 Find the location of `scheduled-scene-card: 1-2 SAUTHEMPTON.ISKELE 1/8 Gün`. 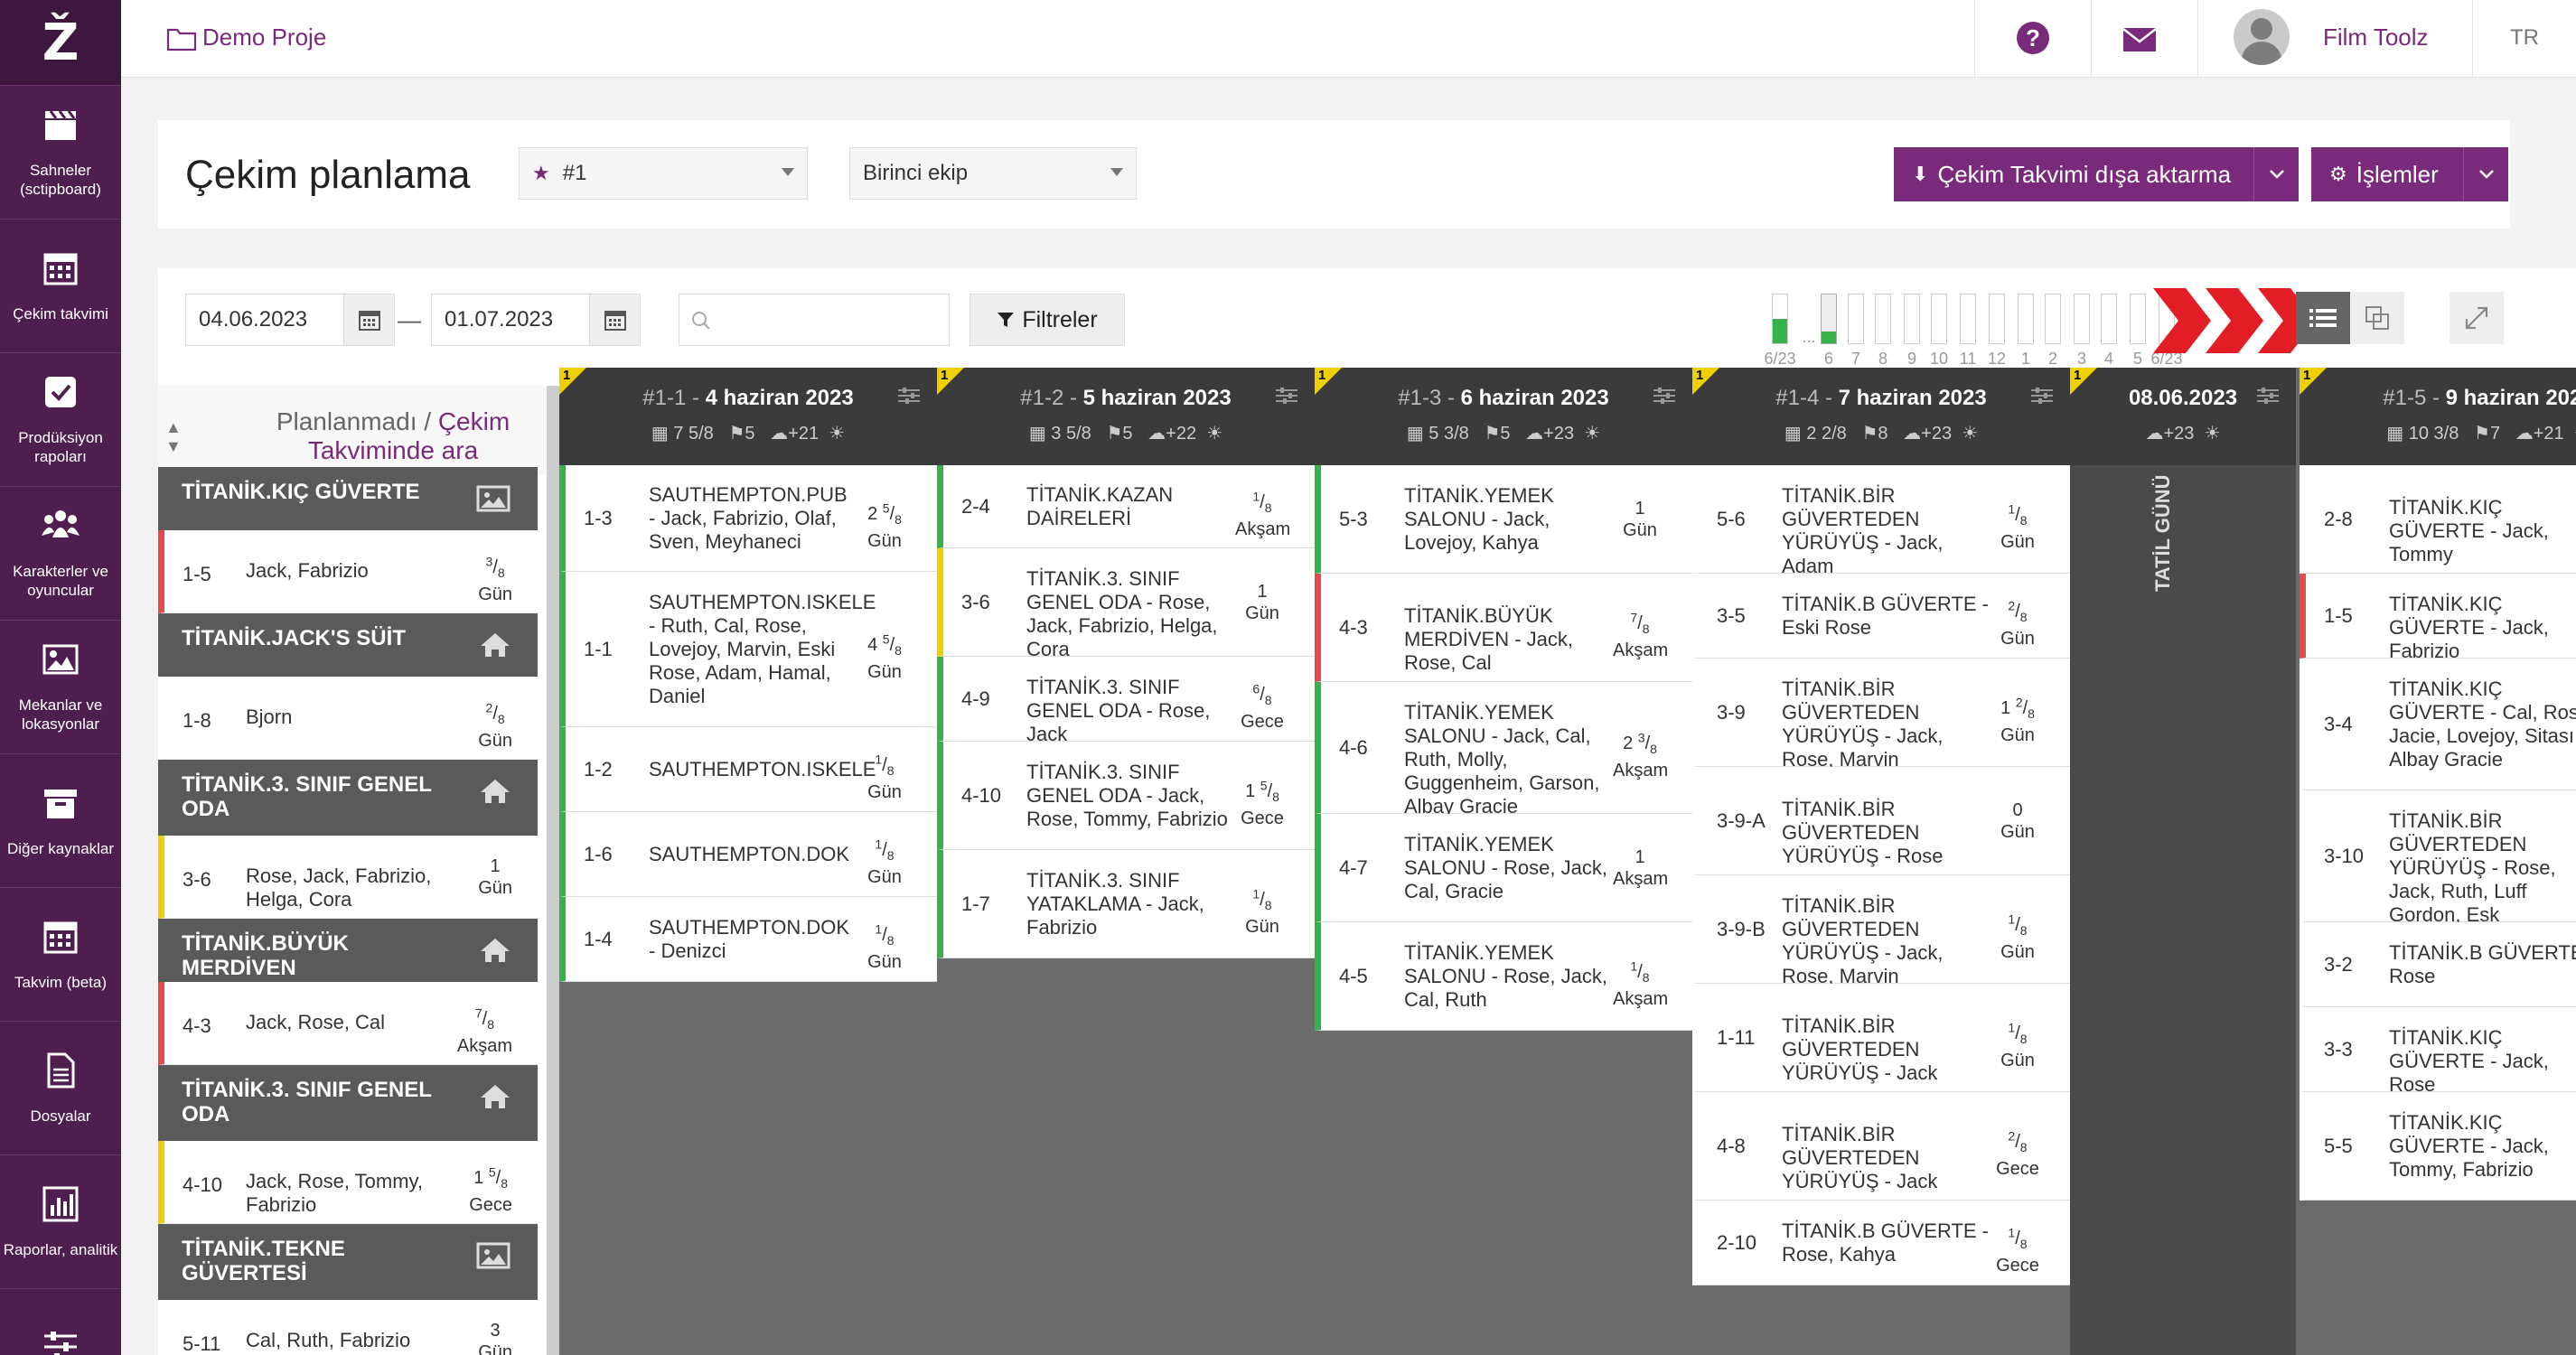

scheduled-scene-card: 1-2 SAUTHEMPTON.ISKELE 1/8 Gün is located at coordinates (748, 770).